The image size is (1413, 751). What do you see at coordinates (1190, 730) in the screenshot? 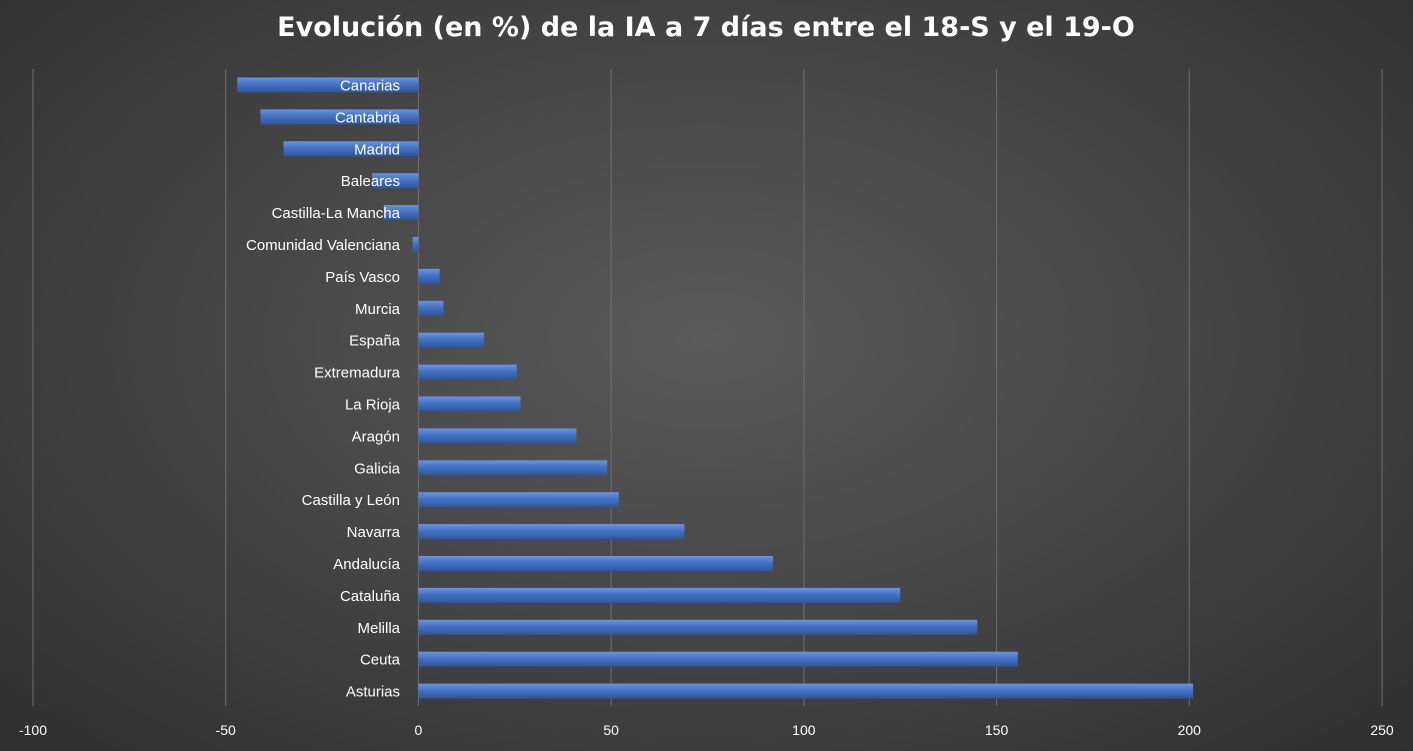
I see `x-tick-label: 200` at bounding box center [1190, 730].